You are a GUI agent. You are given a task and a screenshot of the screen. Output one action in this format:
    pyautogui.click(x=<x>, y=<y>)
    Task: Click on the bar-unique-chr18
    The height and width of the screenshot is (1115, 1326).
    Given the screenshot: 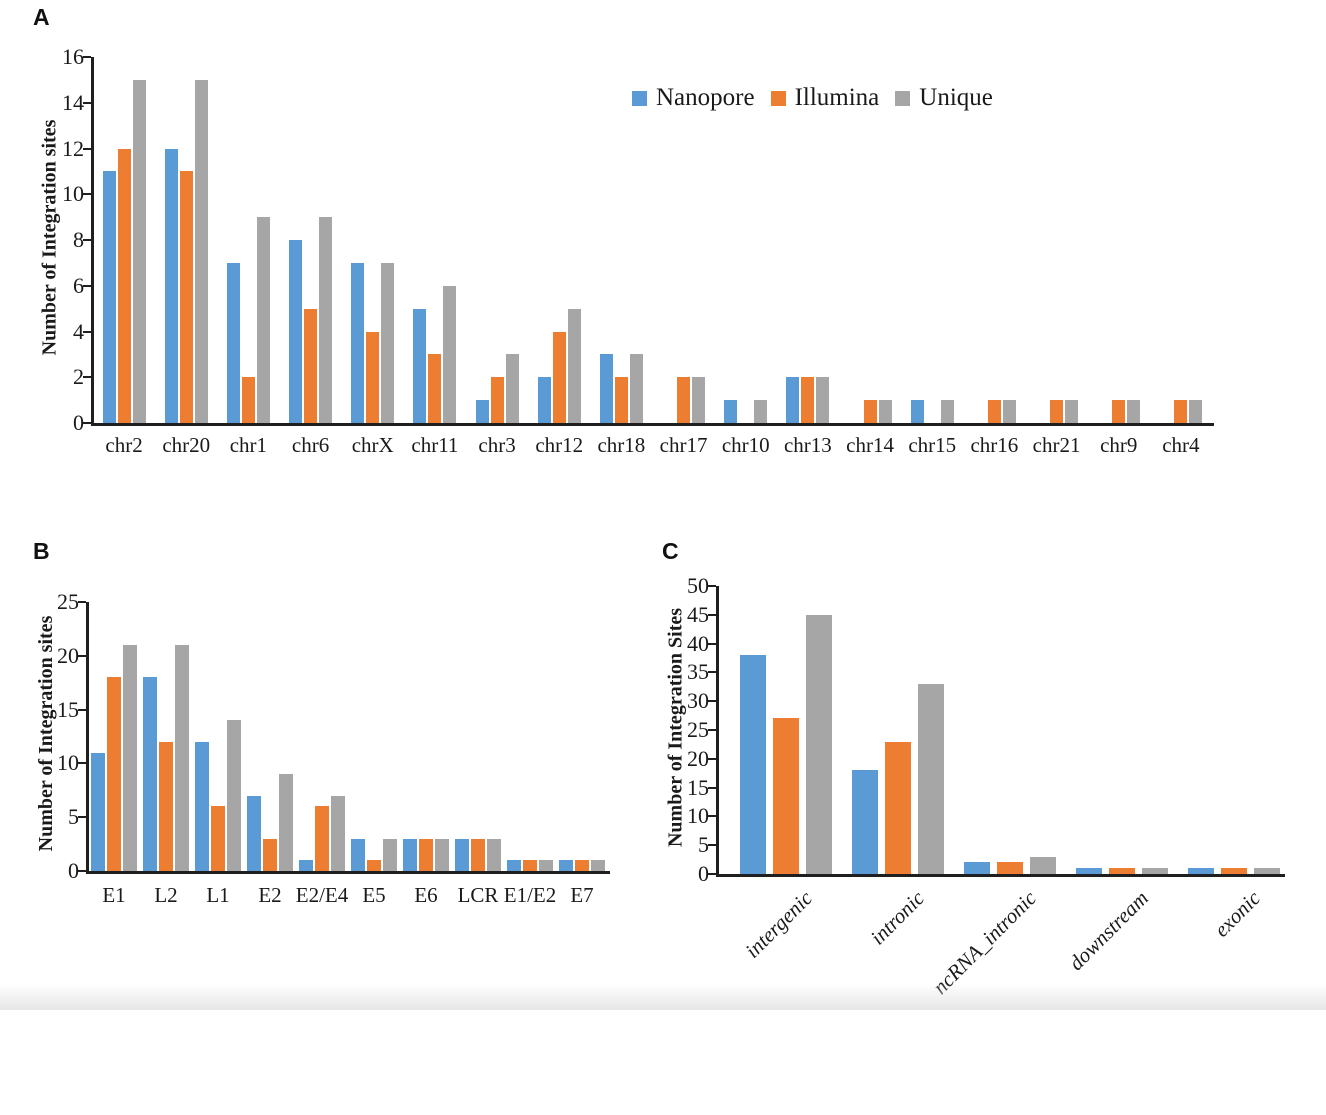 What is the action you would take?
    pyautogui.click(x=636, y=388)
    